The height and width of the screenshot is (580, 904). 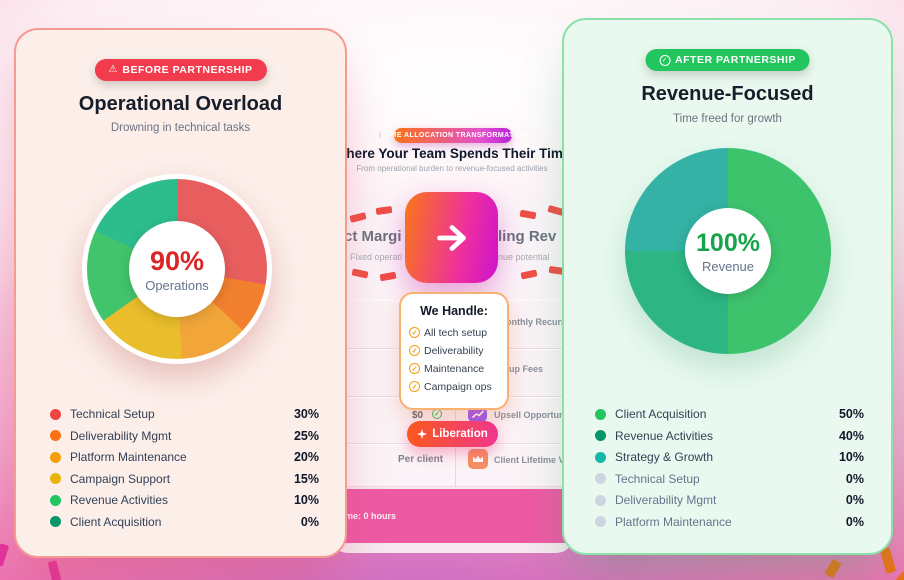 I want to click on warning-triangle-icon: ⚠, so click(x=113, y=69).